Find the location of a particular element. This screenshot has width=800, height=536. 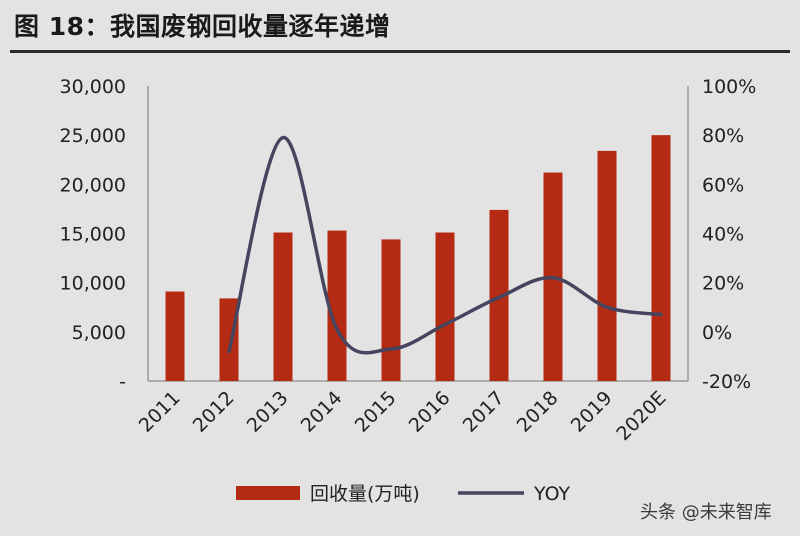

x-tick-label: 2011 is located at coordinates (160, 412).